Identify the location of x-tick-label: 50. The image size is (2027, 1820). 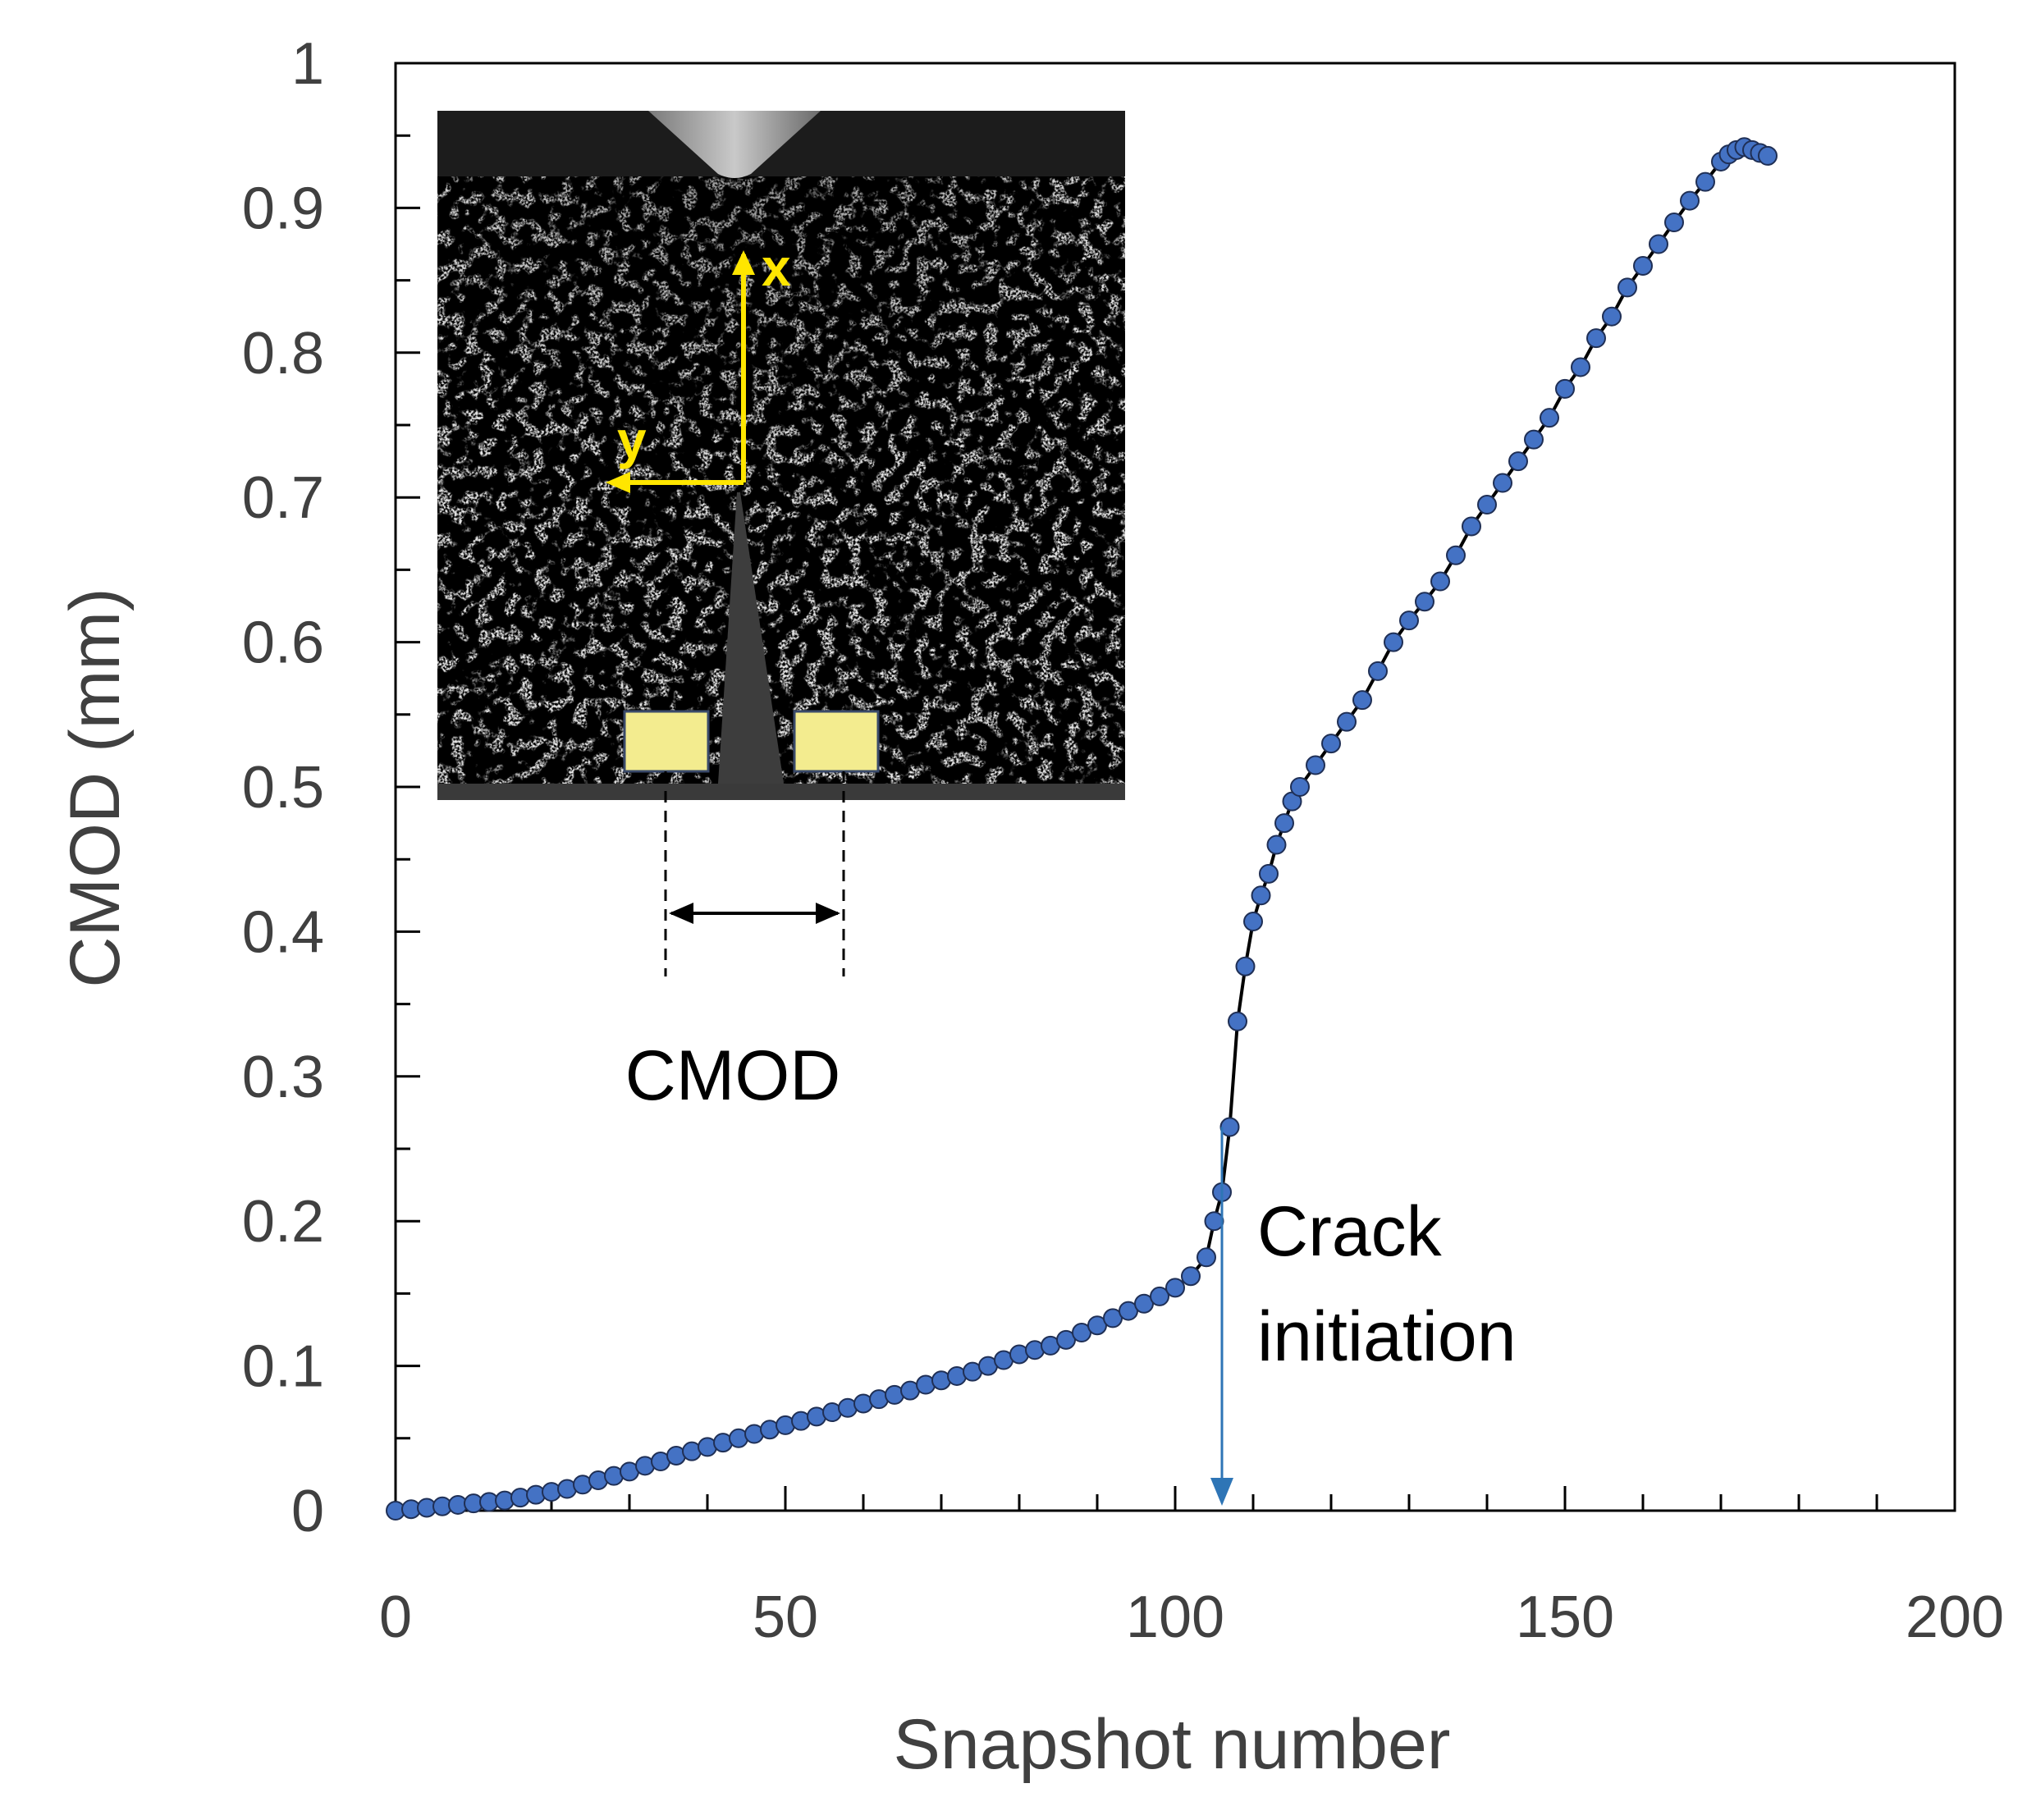
(785, 1617).